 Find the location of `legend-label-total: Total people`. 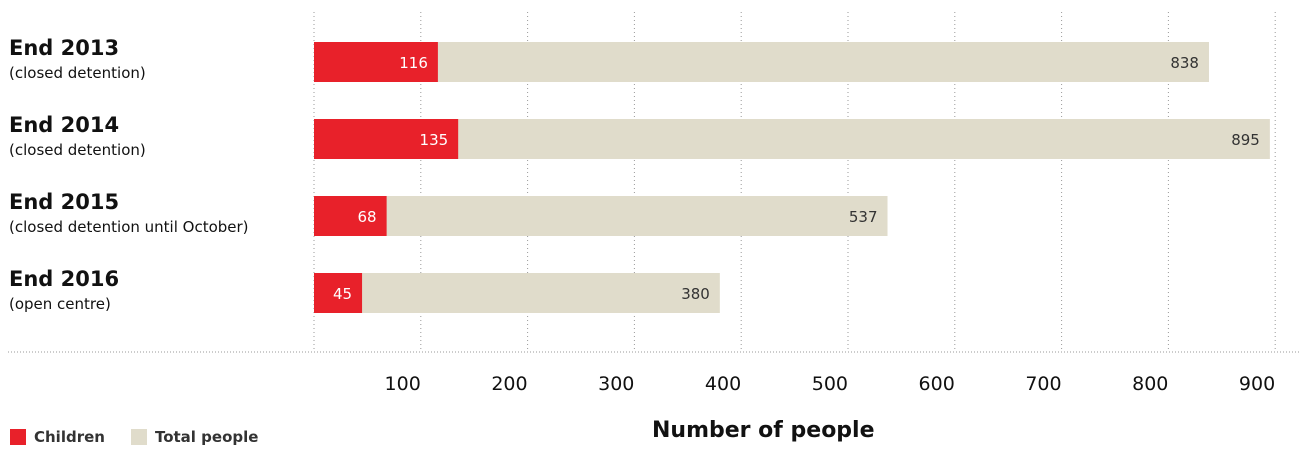

legend-label-total: Total people is located at coordinates (206, 437).